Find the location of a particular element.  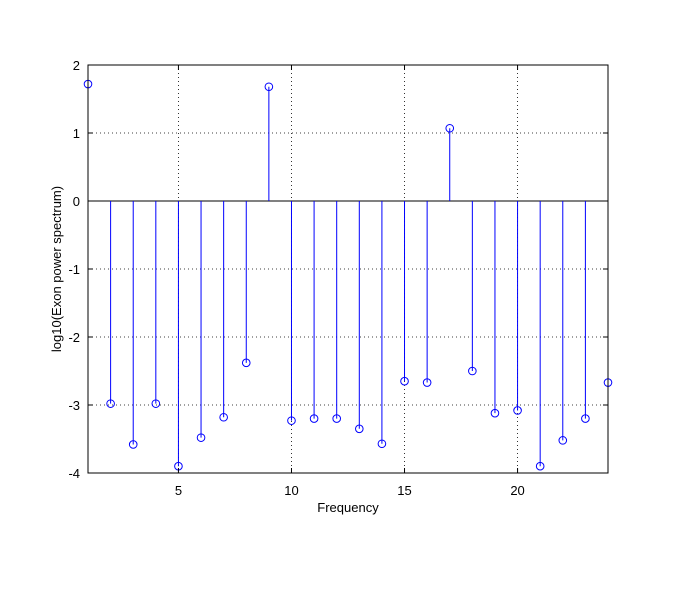

y-tick-label: -4 is located at coordinates (74, 473).